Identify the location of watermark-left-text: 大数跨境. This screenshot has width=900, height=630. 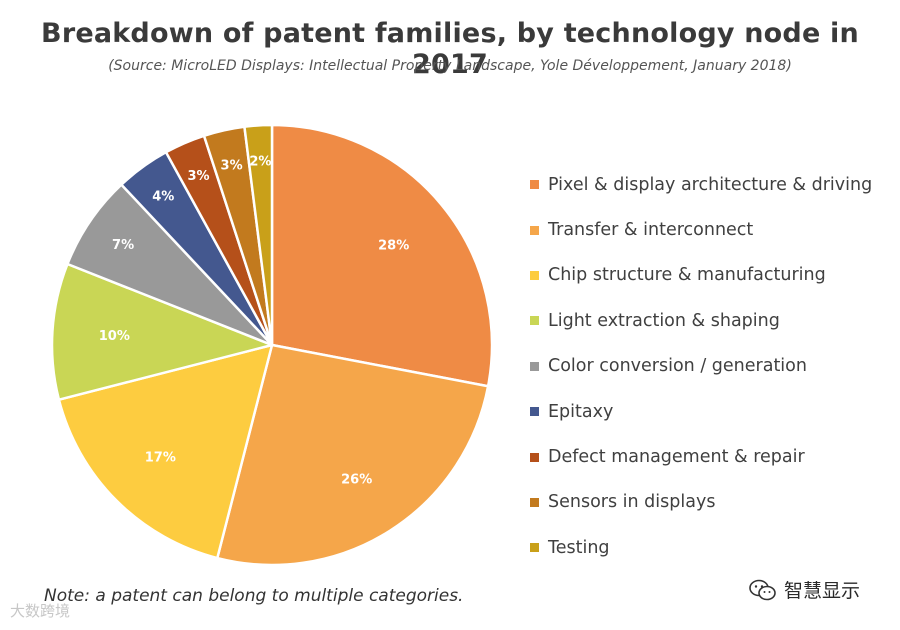
(40, 611).